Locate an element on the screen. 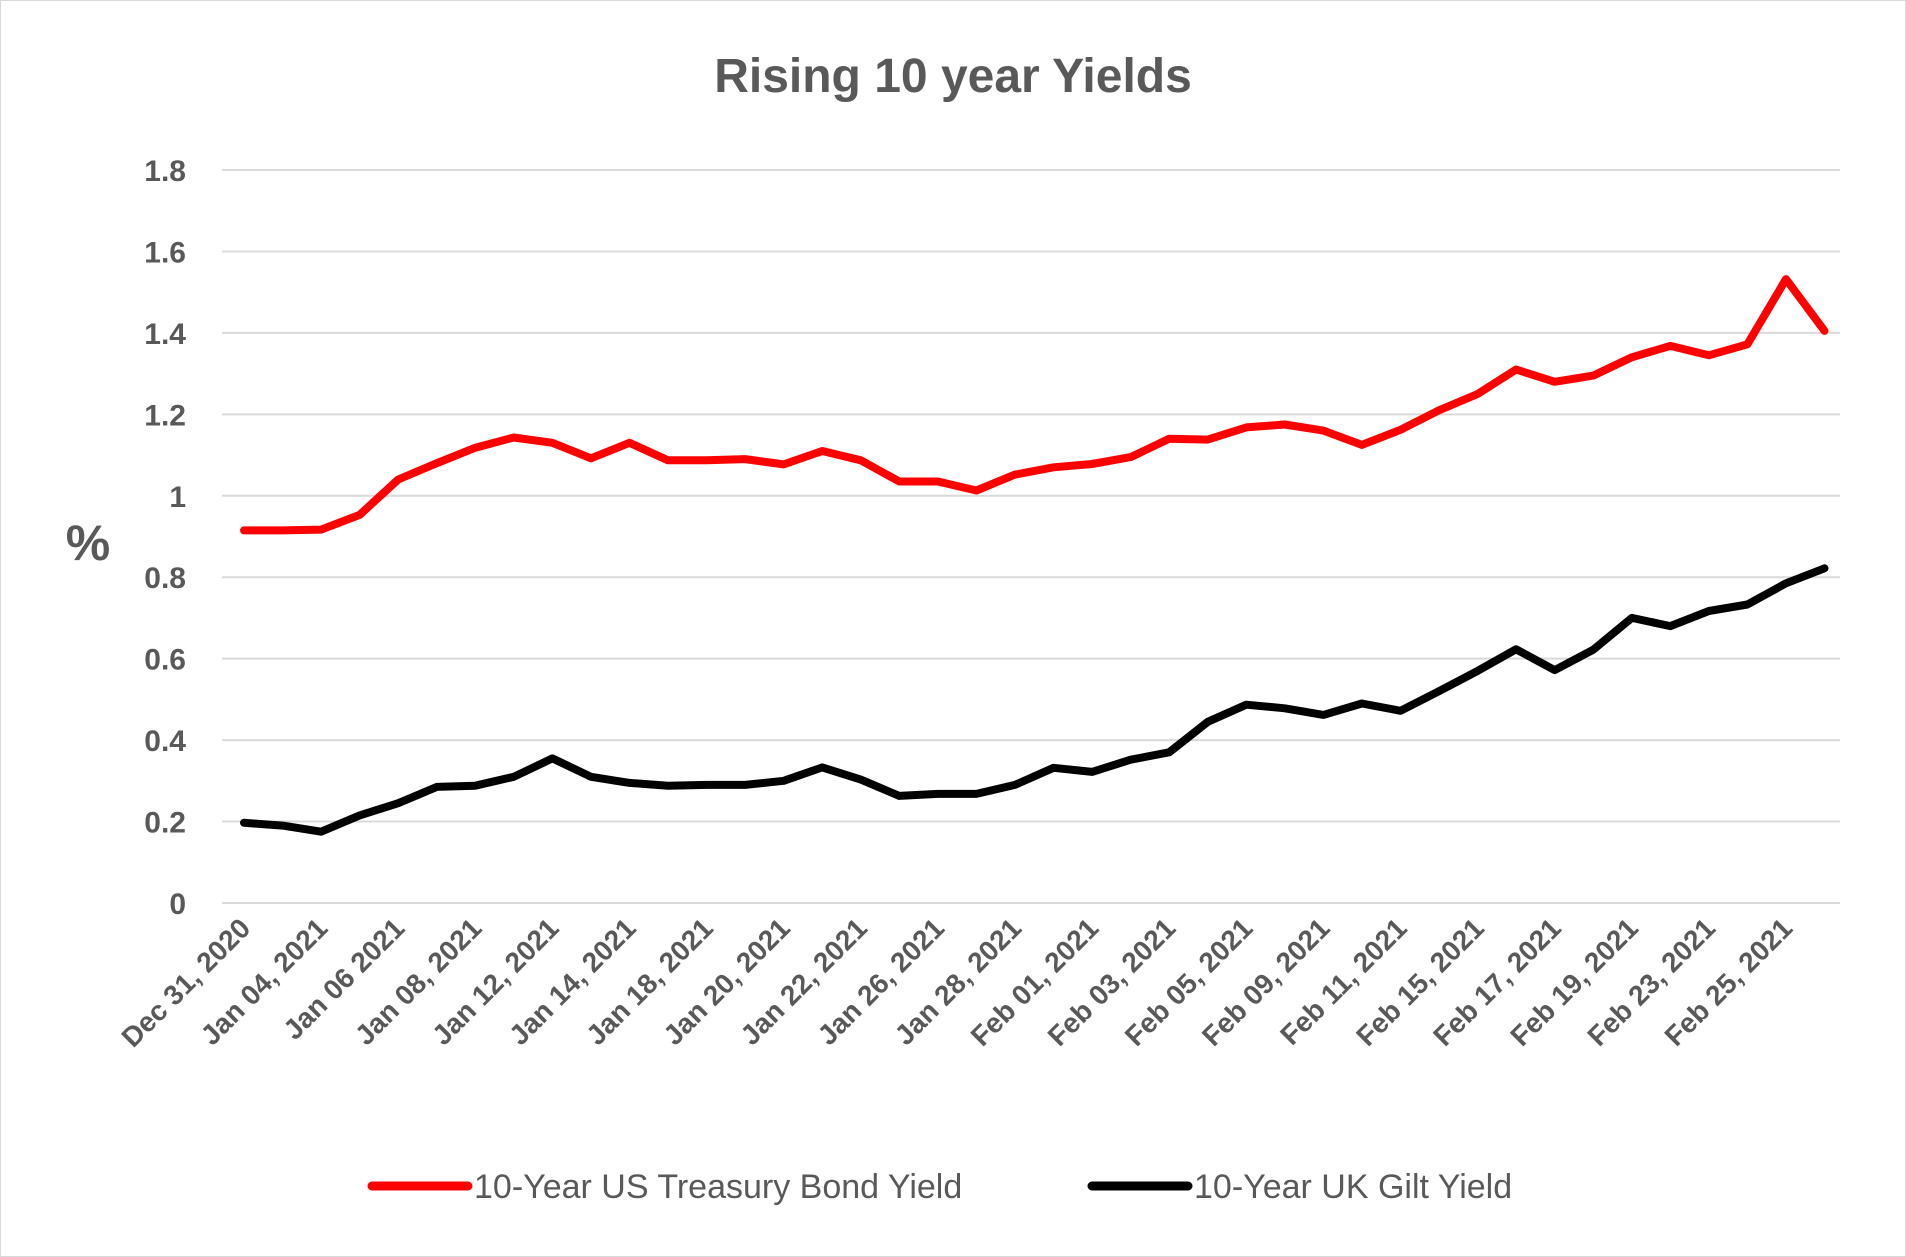 The height and width of the screenshot is (1257, 1906). chart-title: Rising 10 year Yields is located at coordinates (953, 76).